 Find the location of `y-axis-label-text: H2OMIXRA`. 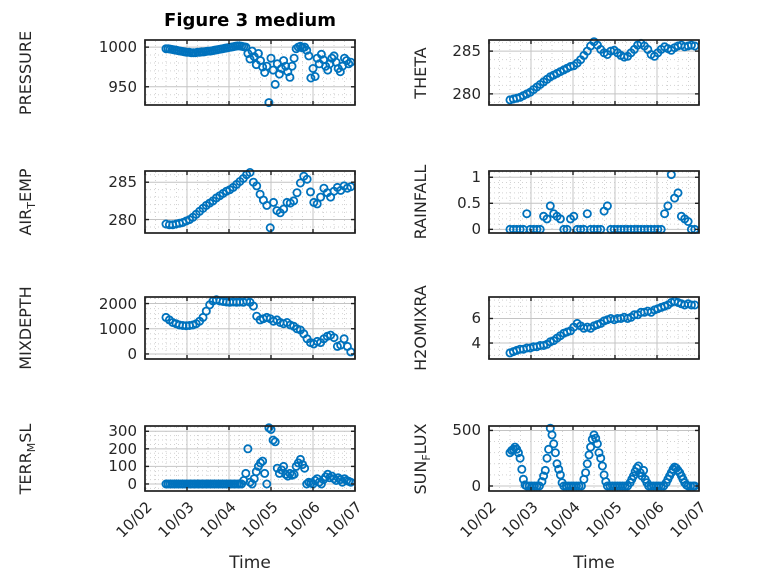

y-axis-label-text: H2OMIXRA is located at coordinates (420, 328).